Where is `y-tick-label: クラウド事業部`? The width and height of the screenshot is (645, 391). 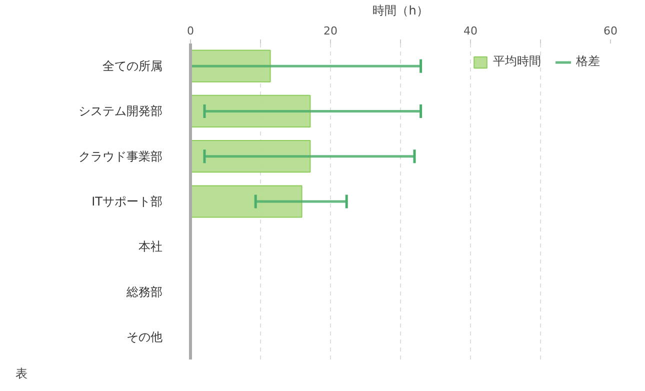 y-tick-label: クラウド事業部 is located at coordinates (120, 156).